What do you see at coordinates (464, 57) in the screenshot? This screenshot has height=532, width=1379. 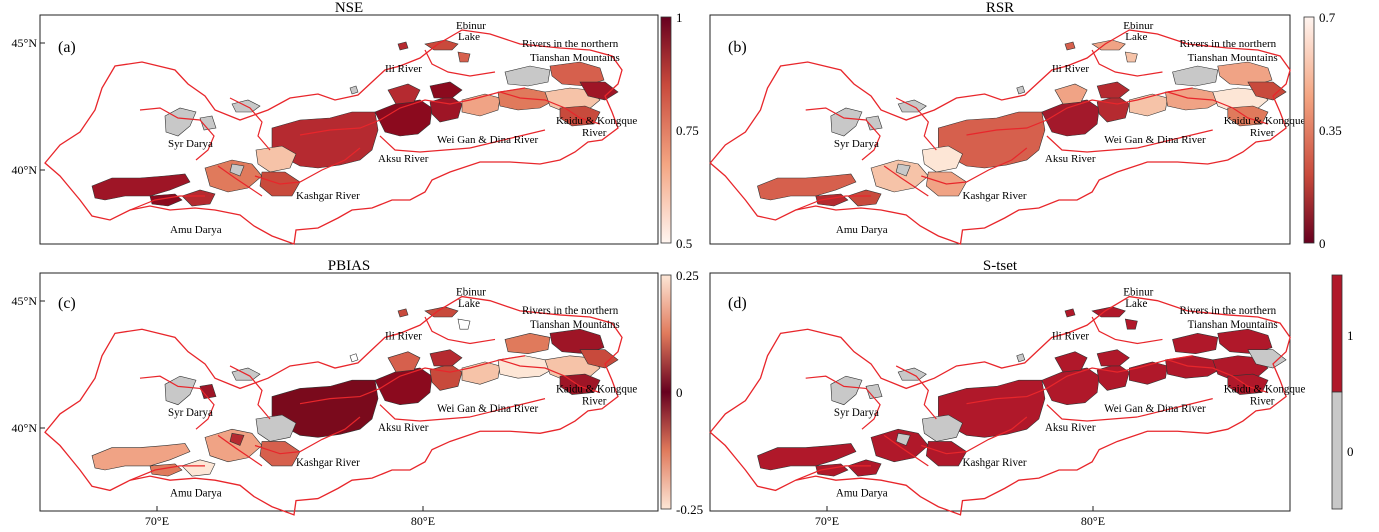 I see `basin-shape` at bounding box center [464, 57].